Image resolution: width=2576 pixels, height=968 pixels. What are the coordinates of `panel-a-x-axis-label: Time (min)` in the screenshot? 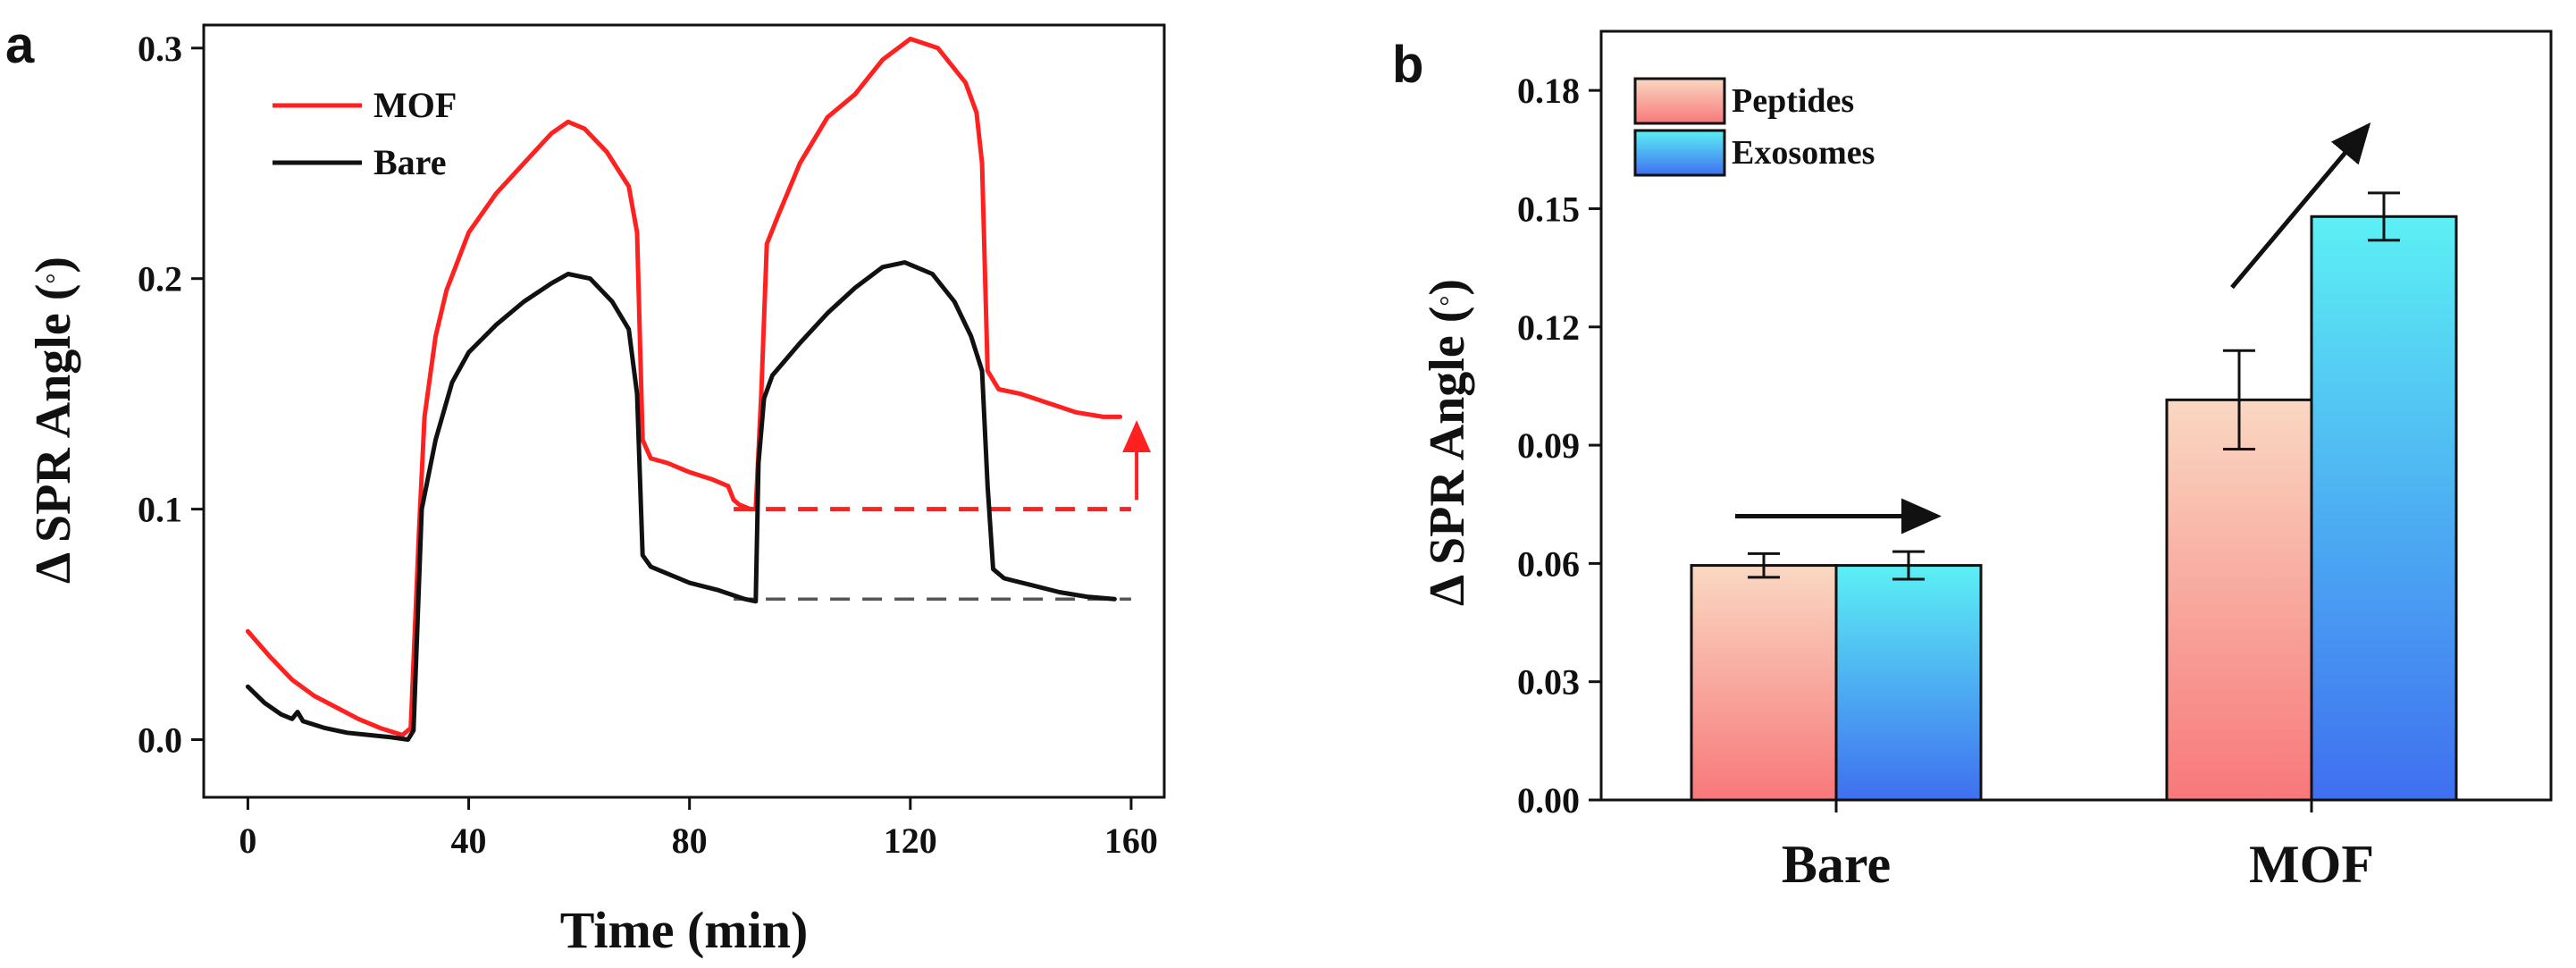 It's located at (684, 930).